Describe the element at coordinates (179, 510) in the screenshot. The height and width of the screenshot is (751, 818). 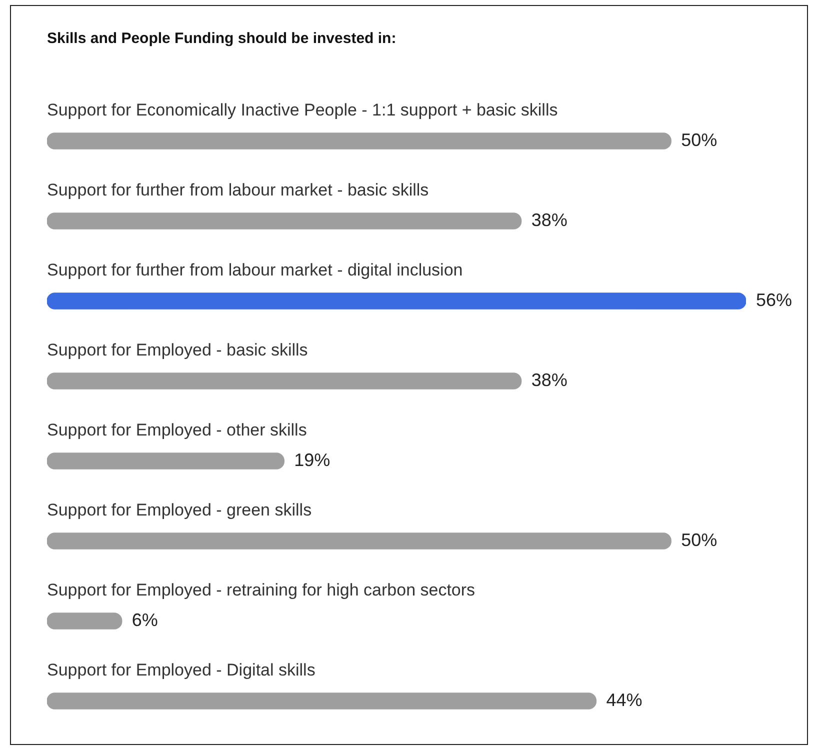
I see `y-tick-label: Support for Employed - green skills` at that location.